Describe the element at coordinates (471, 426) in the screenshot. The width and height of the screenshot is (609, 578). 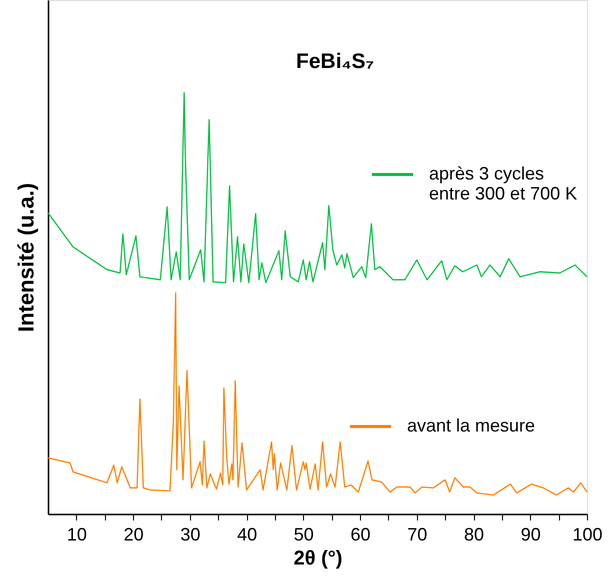
I see `legend-label: avant la mesure` at that location.